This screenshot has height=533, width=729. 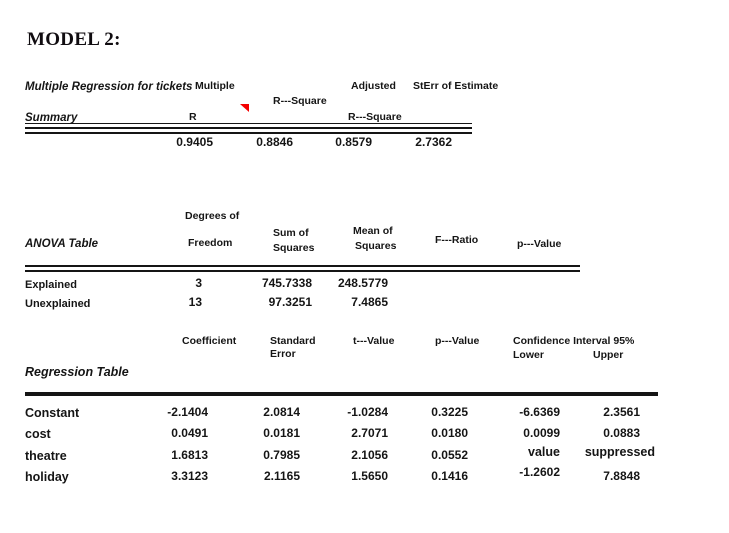 What do you see at coordinates (187, 412) in the screenshot?
I see `reg-row-constant-coef: -2.1404` at bounding box center [187, 412].